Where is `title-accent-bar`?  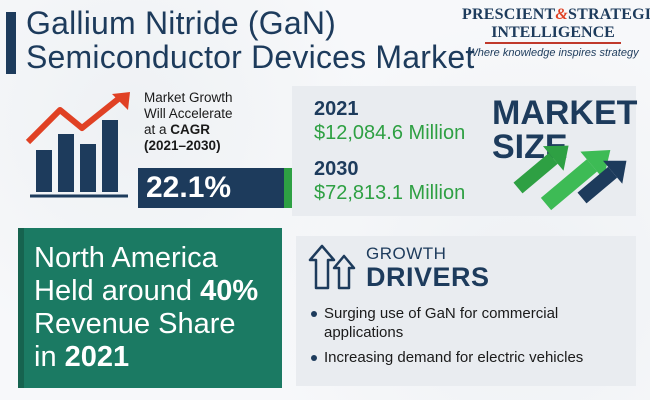 title-accent-bar is located at coordinates (11, 43).